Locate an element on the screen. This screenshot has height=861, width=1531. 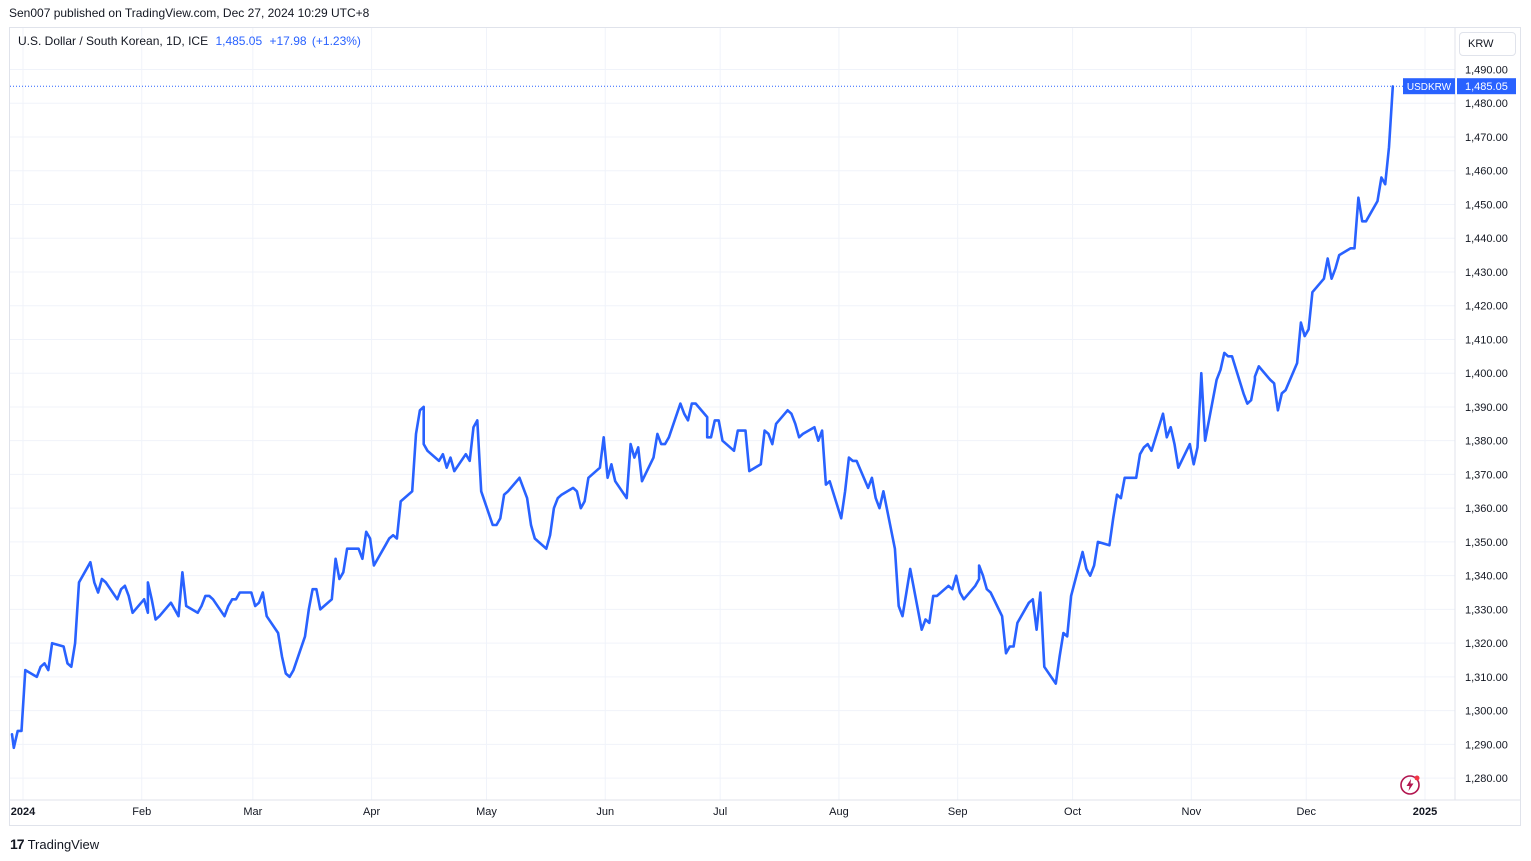
y-tick-label: 1,460.00 is located at coordinates (1486, 172).